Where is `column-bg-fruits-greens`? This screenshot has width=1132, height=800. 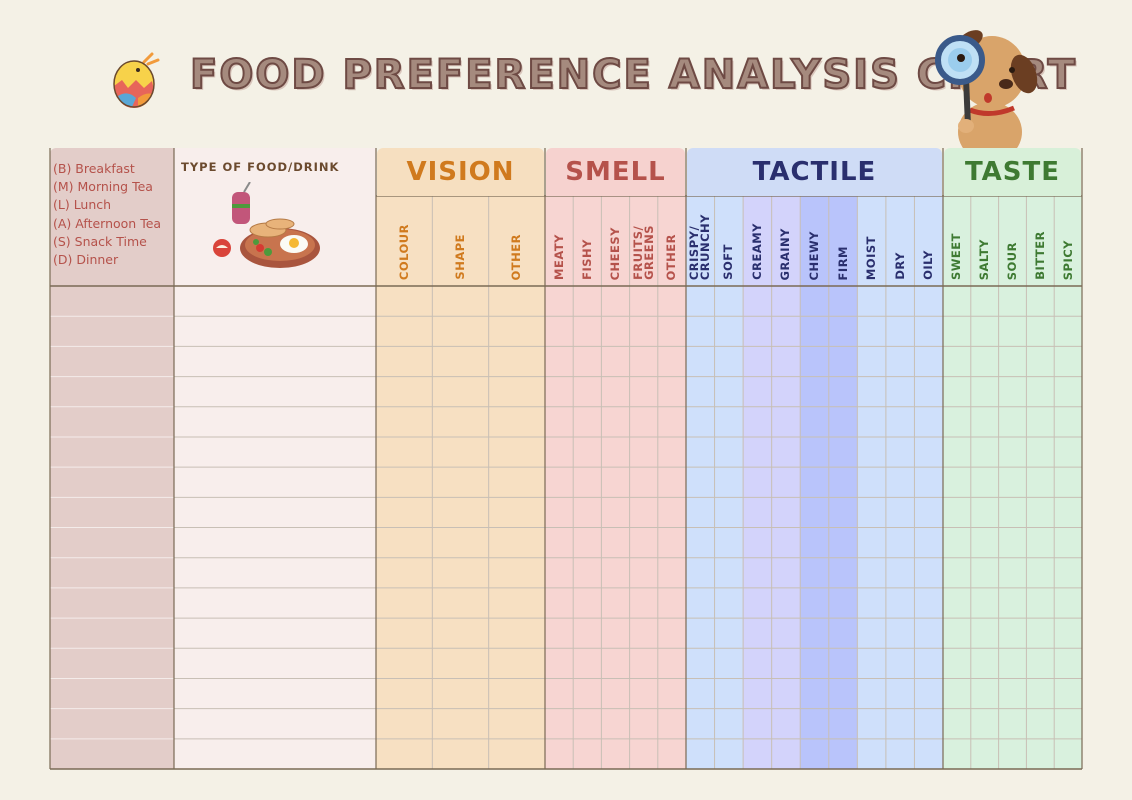 column-bg-fruits-greens is located at coordinates (643, 482).